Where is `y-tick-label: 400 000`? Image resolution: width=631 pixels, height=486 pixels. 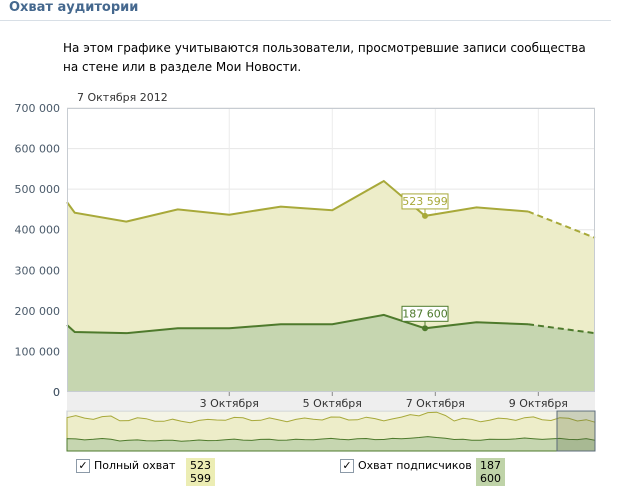 y-tick-label: 400 000 is located at coordinates (38, 230).